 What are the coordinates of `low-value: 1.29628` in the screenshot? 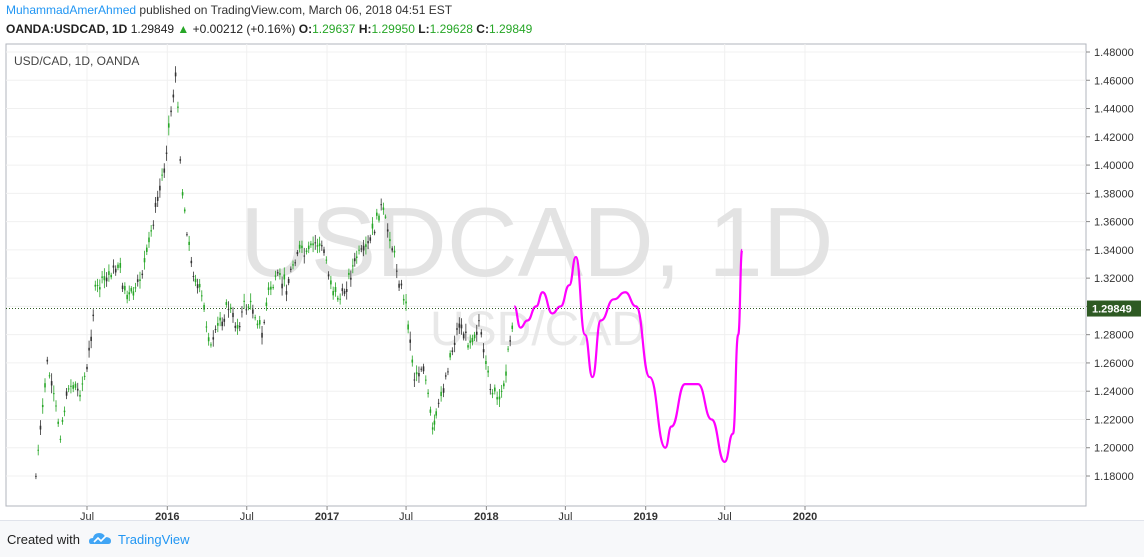 It's located at (451, 29).